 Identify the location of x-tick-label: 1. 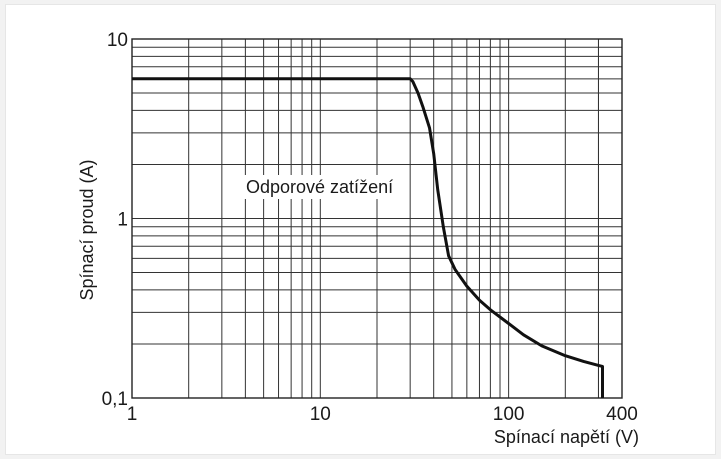
(132, 414).